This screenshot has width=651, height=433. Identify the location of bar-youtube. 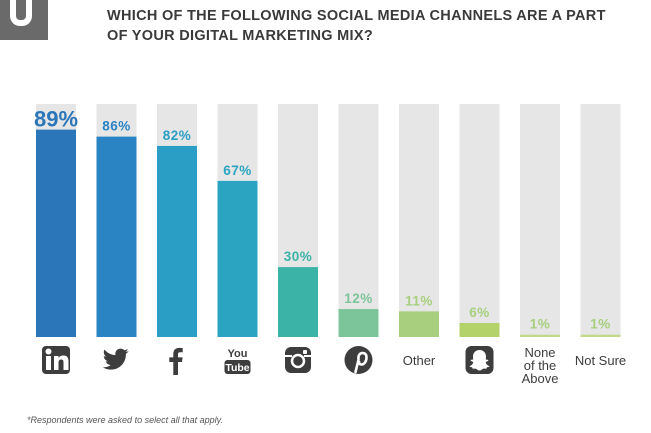
(237, 258).